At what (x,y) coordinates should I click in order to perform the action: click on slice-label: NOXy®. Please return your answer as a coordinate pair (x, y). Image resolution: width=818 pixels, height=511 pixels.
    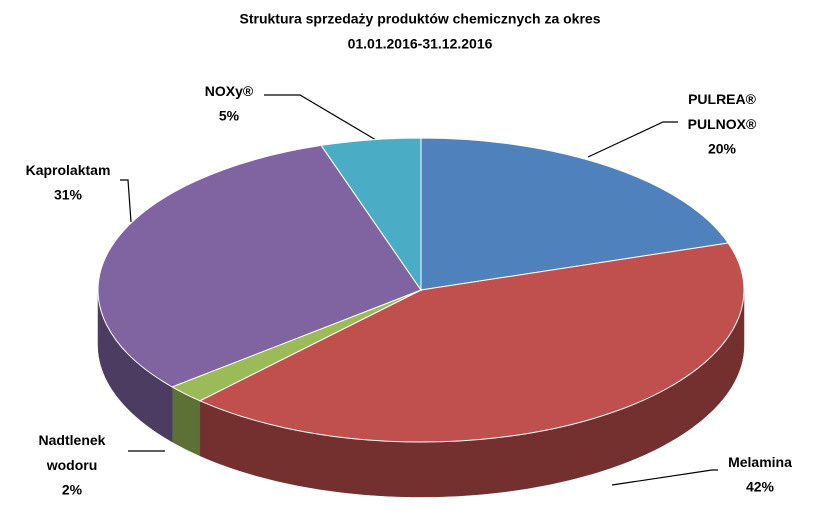
    Looking at the image, I should click on (229, 91).